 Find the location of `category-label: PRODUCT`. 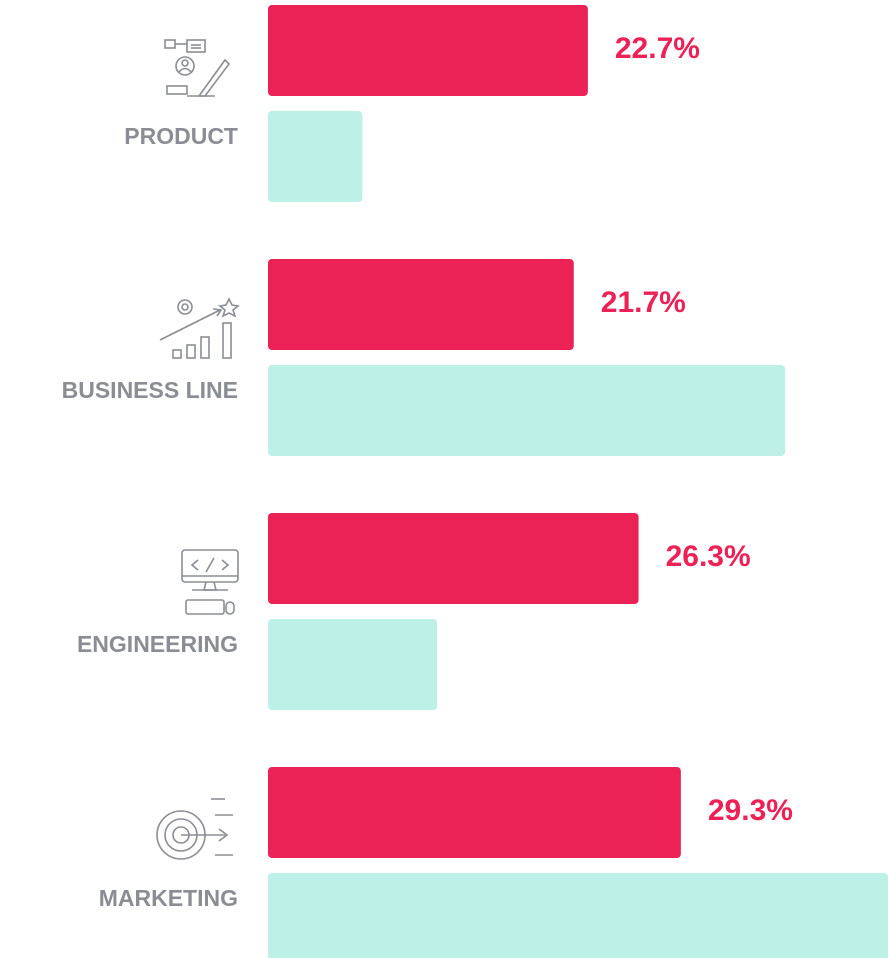

category-label: PRODUCT is located at coordinates (181, 136).